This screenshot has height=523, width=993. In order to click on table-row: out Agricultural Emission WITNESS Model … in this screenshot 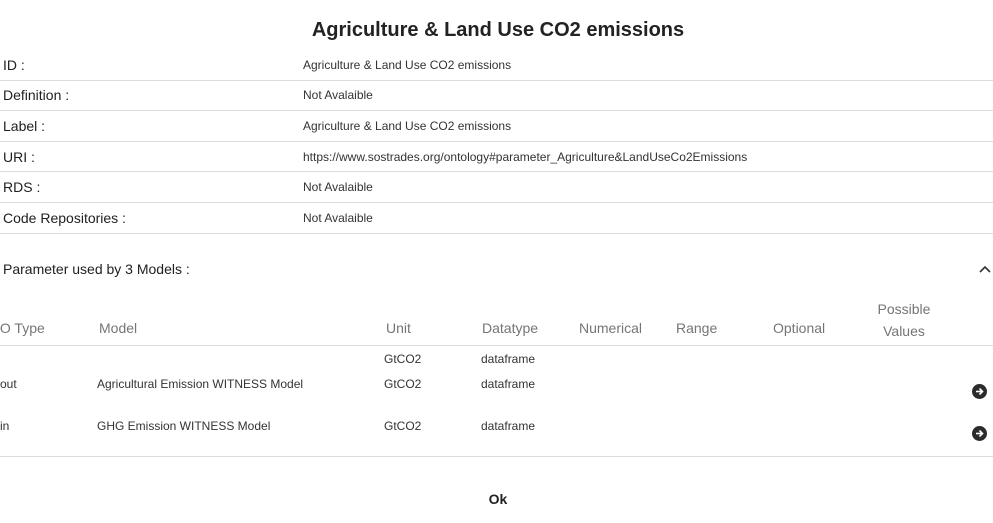, I will do `click(496, 392)`.